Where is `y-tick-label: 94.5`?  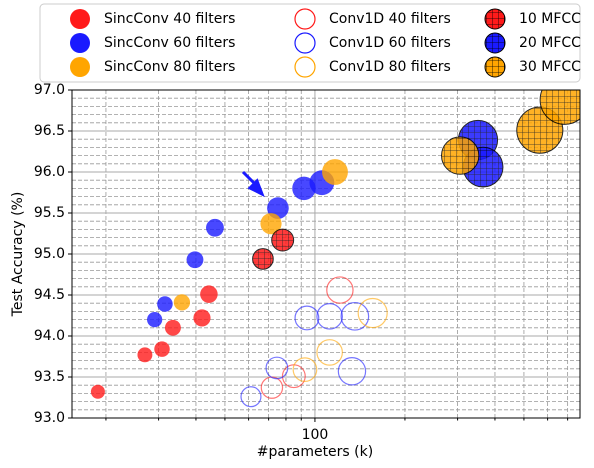 y-tick-label: 94.5 is located at coordinates (49, 295).